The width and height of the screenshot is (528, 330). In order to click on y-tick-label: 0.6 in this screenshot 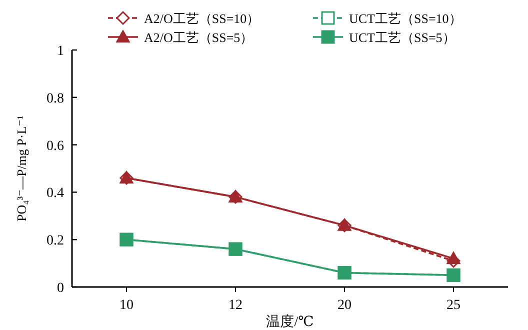, I will do `click(55, 146)`.